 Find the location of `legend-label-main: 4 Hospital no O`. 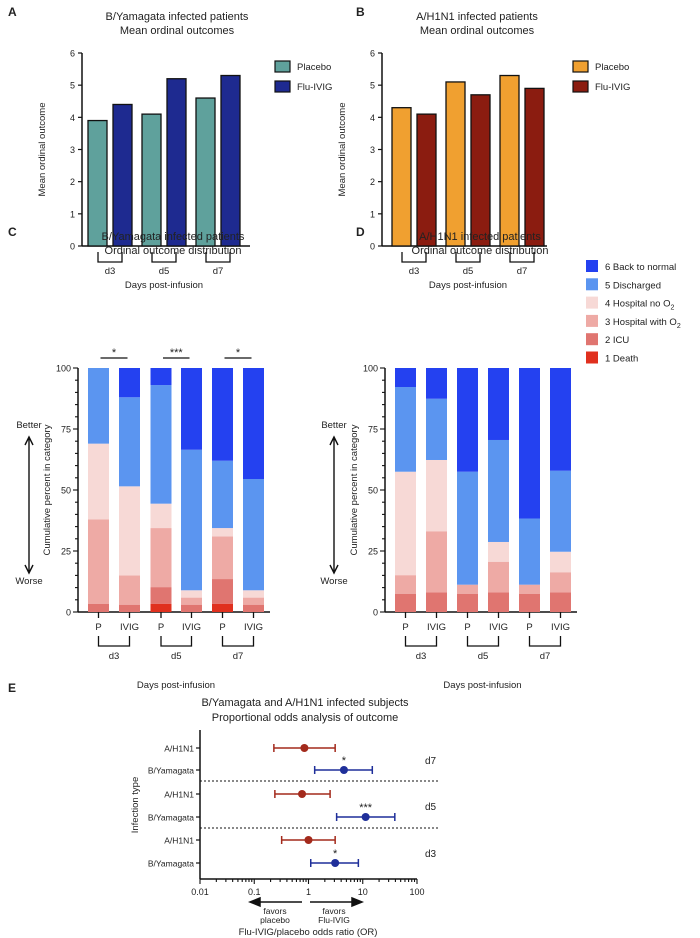

legend-label-main: 4 Hospital no O is located at coordinates (637, 304).